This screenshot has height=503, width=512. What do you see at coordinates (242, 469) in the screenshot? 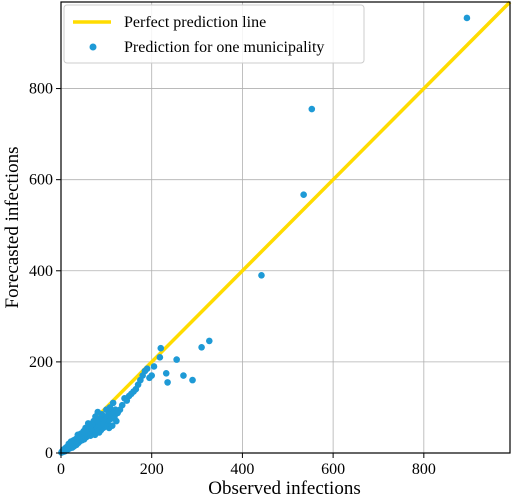
I see `x-tick-label: 400` at bounding box center [242, 469].